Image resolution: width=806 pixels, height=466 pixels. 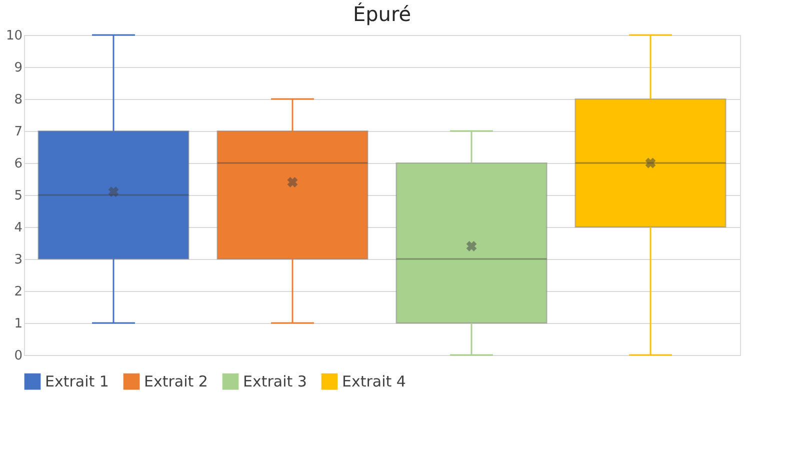 What do you see at coordinates (374, 381) in the screenshot?
I see `legend-label: Extrait 4` at bounding box center [374, 381].